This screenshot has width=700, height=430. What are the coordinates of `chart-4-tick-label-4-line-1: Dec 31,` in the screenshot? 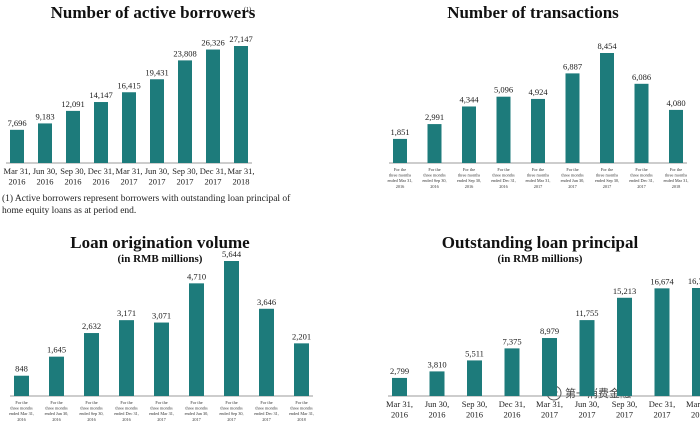 It's located at (512, 404).